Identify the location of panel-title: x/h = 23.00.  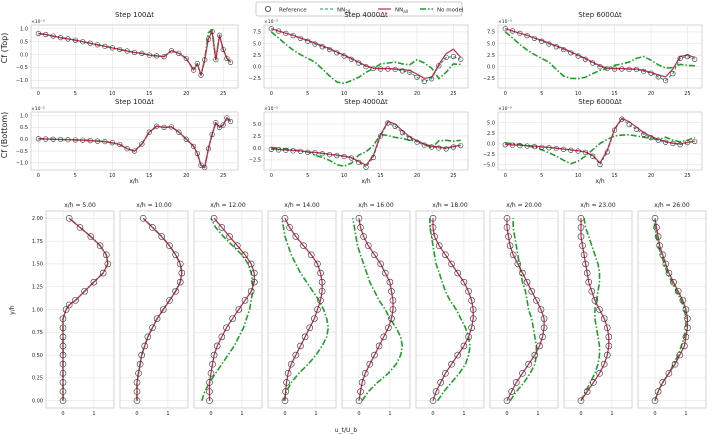
(598, 205).